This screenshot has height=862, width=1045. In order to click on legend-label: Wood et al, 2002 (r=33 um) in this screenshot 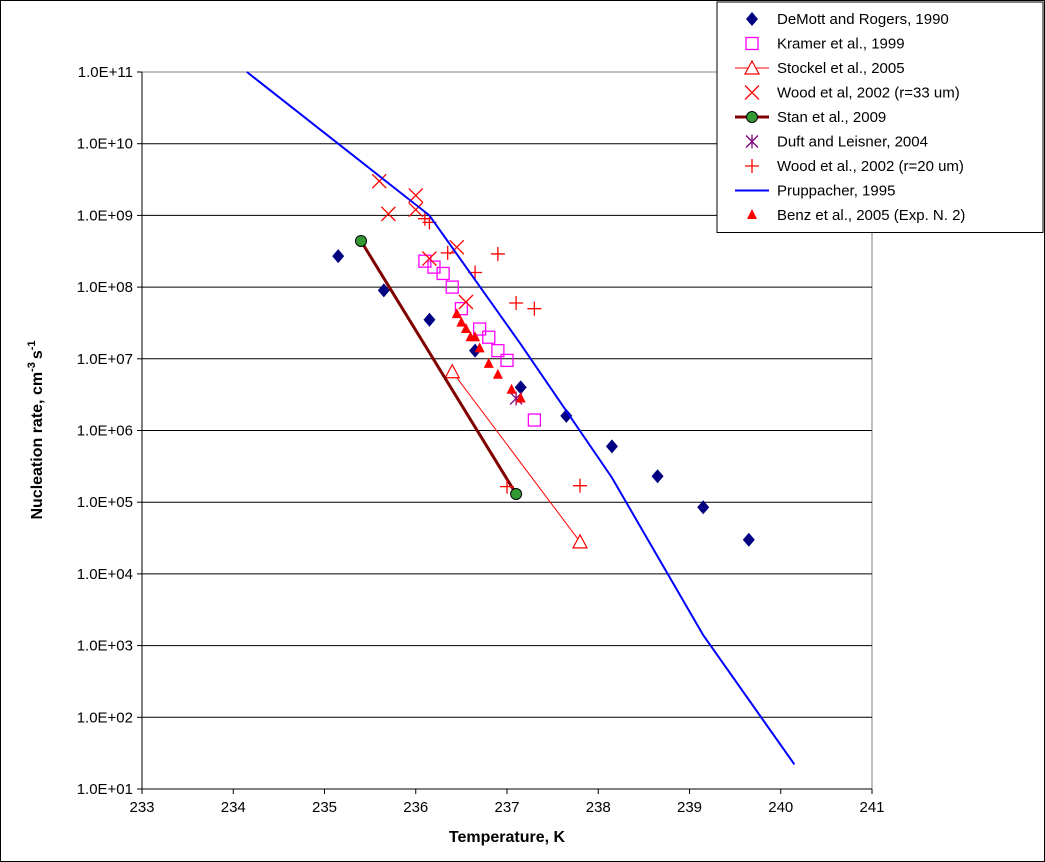, I will do `click(868, 93)`.